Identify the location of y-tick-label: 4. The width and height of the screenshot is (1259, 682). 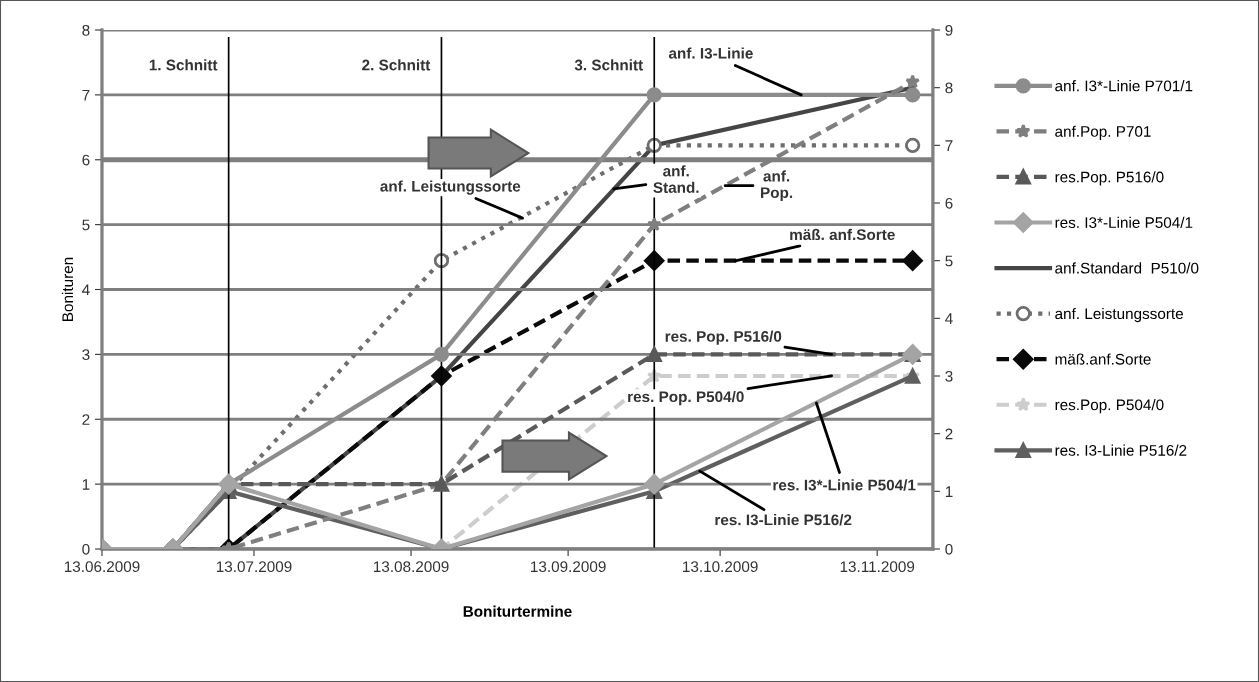
(86, 290).